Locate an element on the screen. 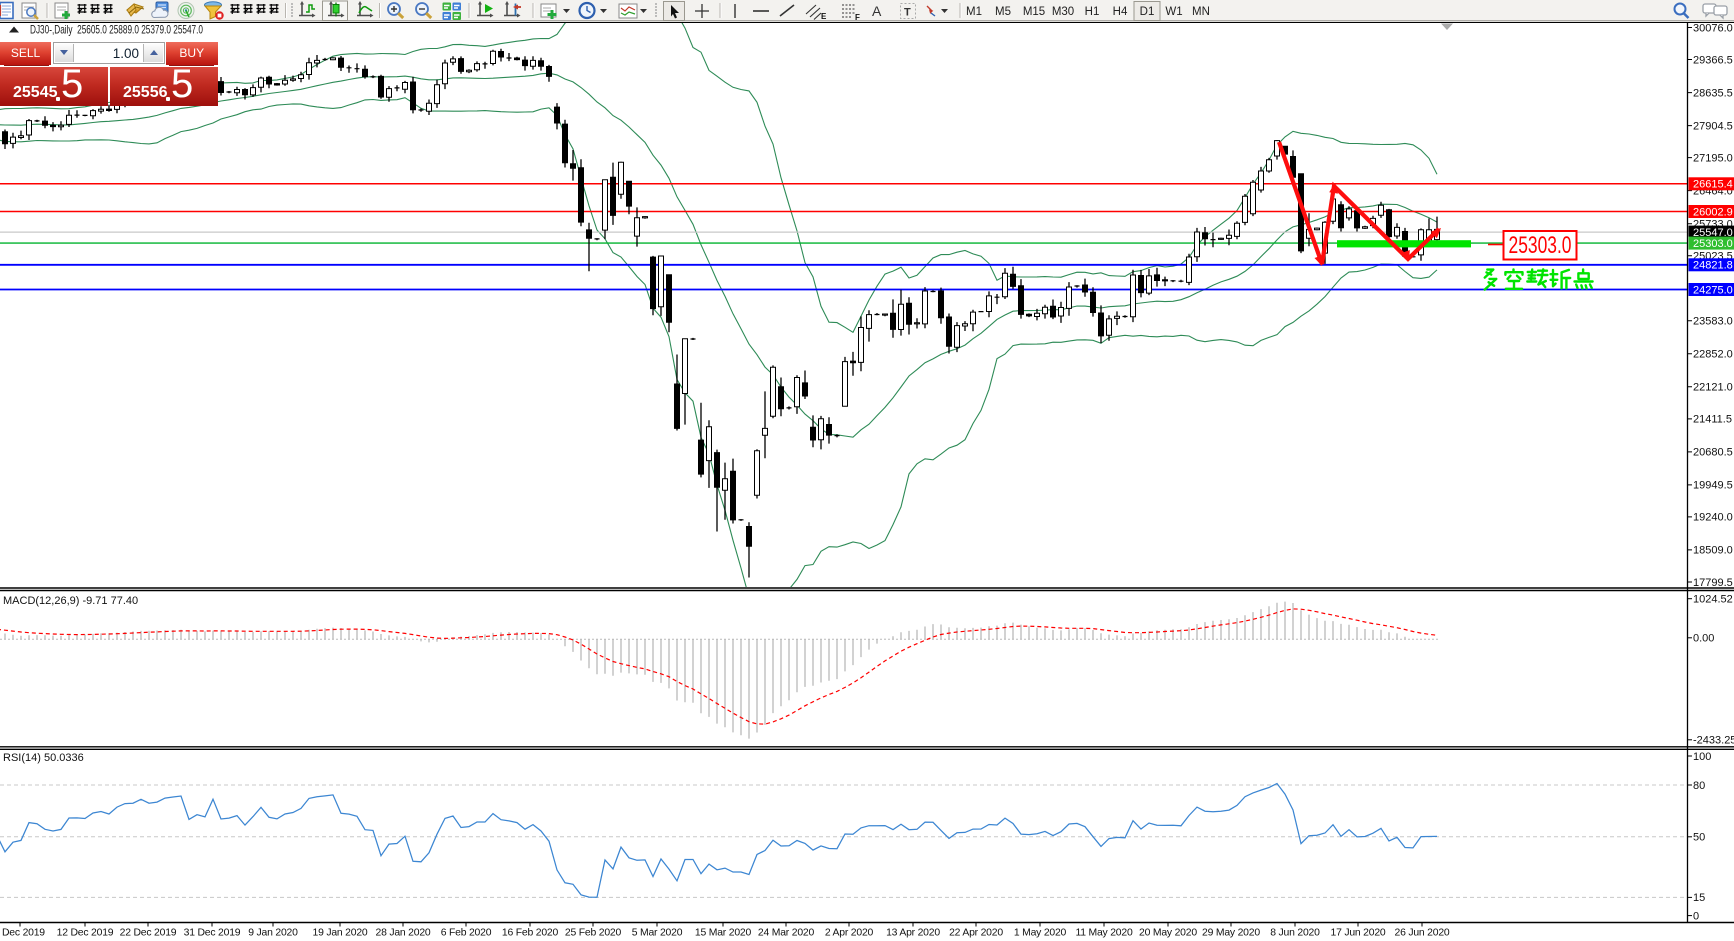 This screenshot has height=941, width=1734. svg-text: 21411.5 is located at coordinates (1712, 420).